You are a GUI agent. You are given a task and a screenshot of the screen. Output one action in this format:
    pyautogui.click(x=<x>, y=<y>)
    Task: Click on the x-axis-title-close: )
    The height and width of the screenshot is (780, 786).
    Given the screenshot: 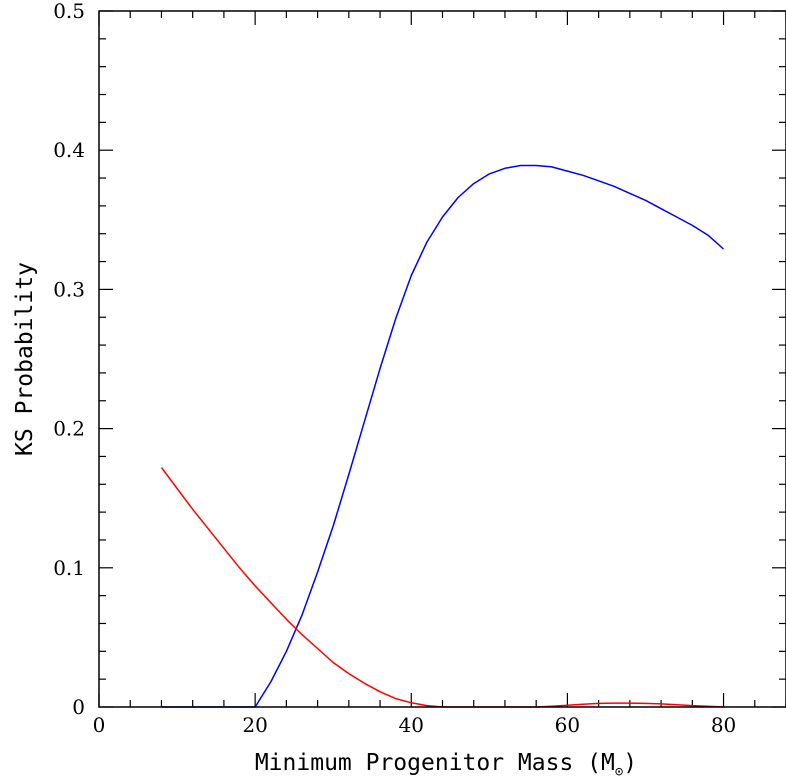 What is the action you would take?
    pyautogui.click(x=630, y=763)
    